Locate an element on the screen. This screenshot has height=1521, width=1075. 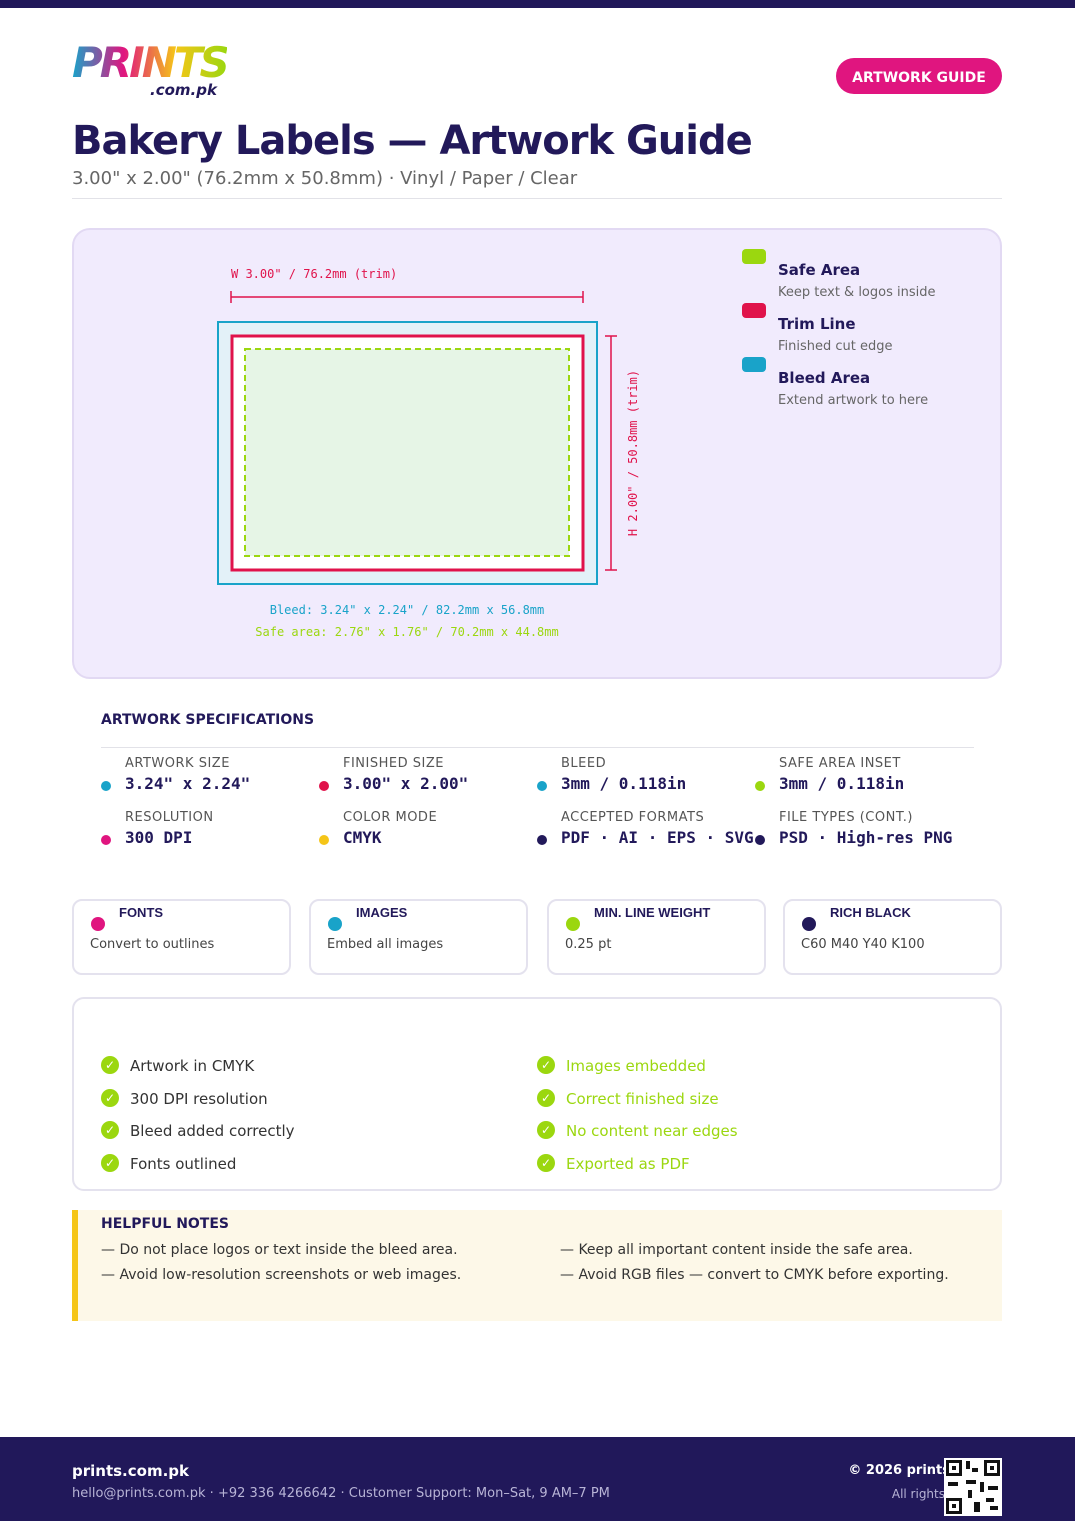
footer-rights: All rights is located at coordinates (918, 1494).